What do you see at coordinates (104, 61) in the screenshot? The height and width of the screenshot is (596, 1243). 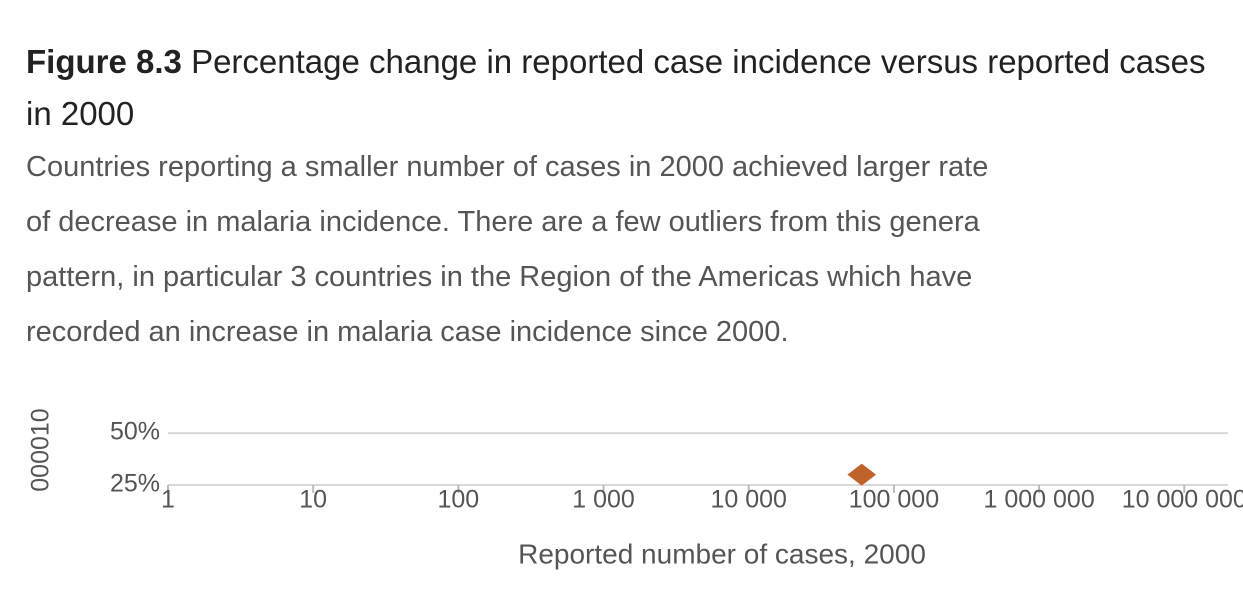 I see `figure-label: Figure 8.3` at bounding box center [104, 61].